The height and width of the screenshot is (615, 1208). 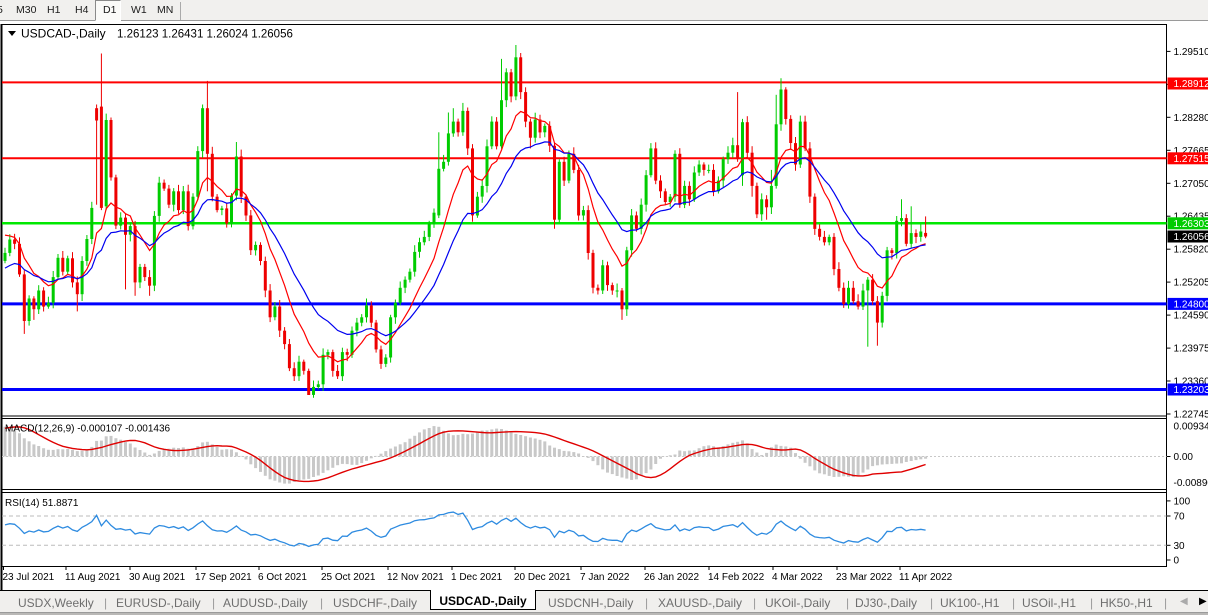 I want to click on svg-text: 4 Mar 2022, so click(x=797, y=577).